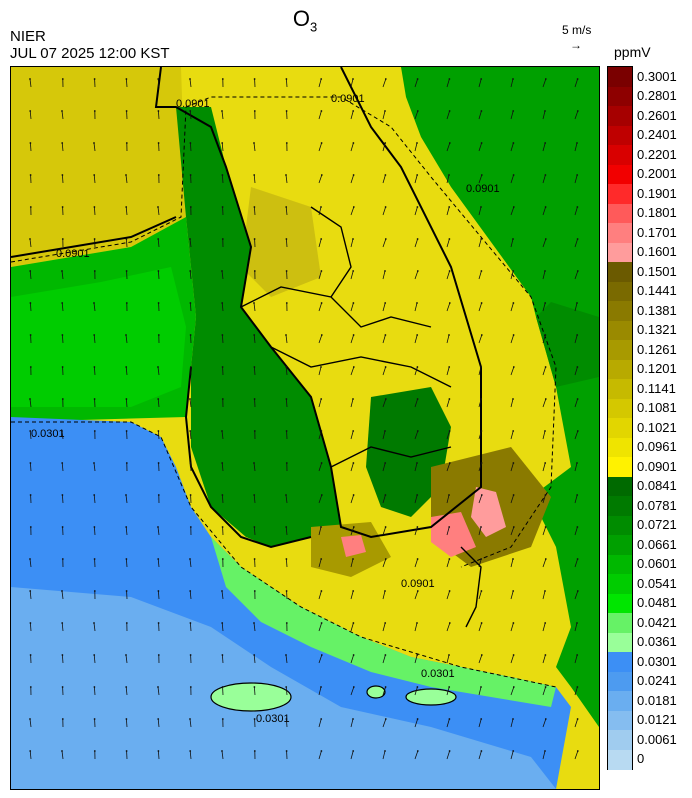 This screenshot has width=692, height=798. What do you see at coordinates (348, 99) in the screenshot?
I see `contour-label: 0.0901` at bounding box center [348, 99].